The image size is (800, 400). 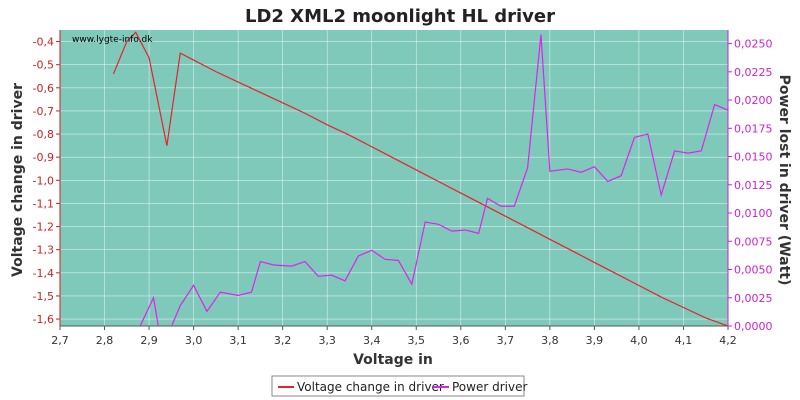 I want to click on x-tick-label: 4,0, so click(x=639, y=340).